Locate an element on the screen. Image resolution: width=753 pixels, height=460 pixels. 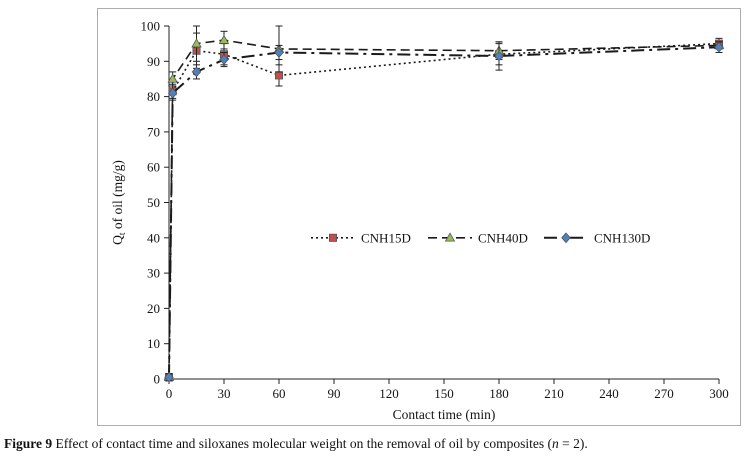
legend-item-CNH130D: CNH130D is located at coordinates (597, 237).